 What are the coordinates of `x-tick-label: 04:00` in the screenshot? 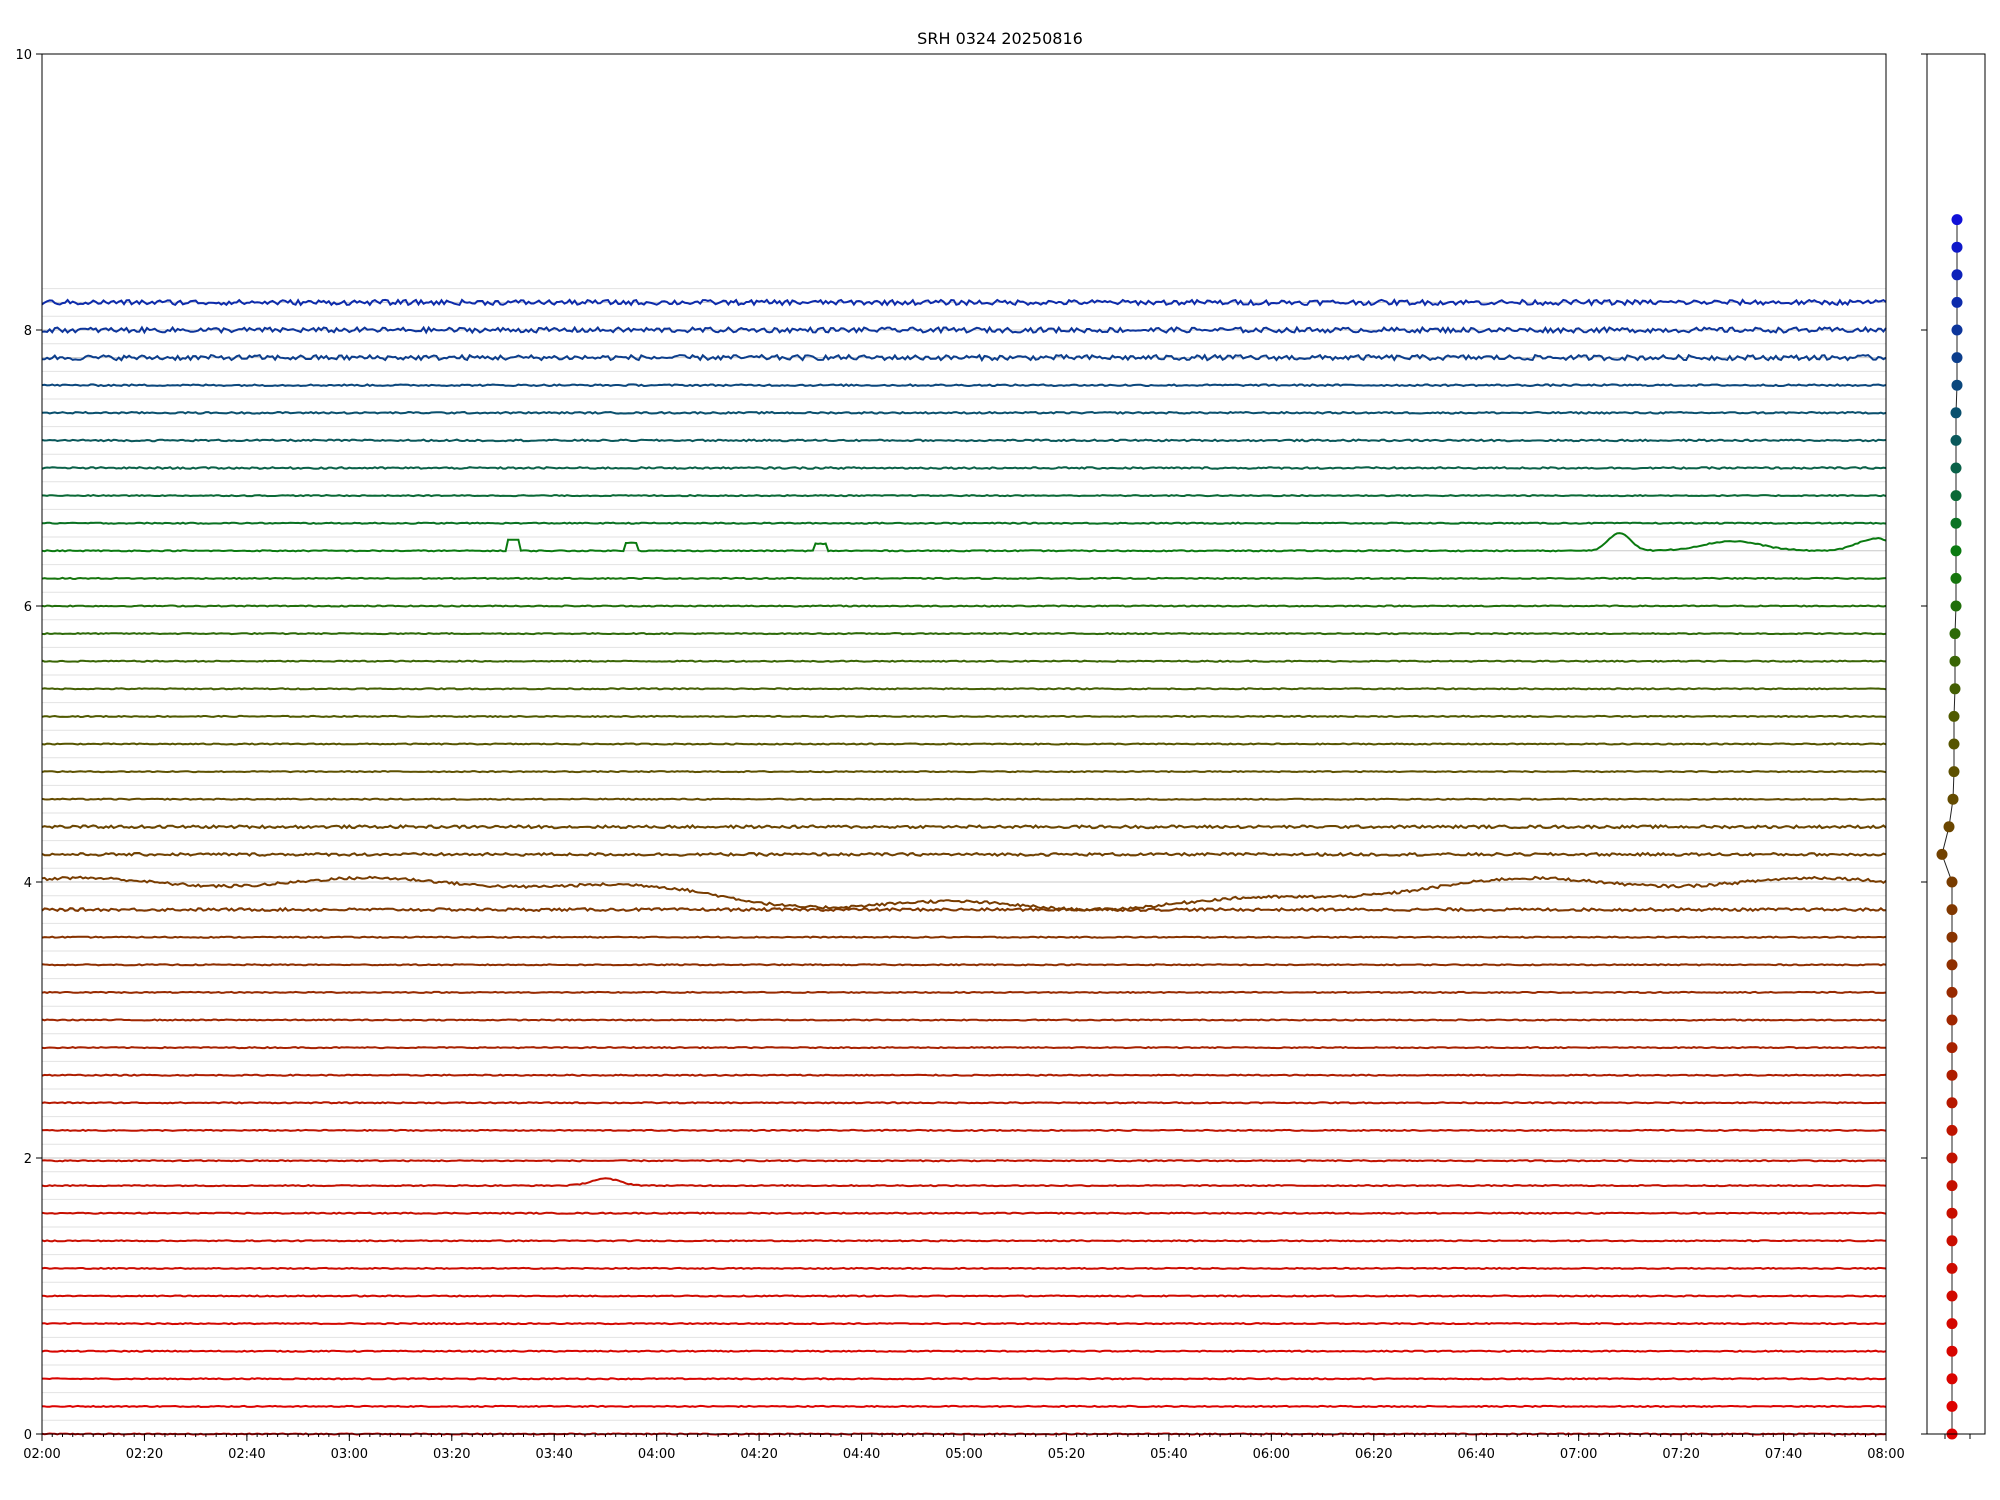 It's located at (656, 1454).